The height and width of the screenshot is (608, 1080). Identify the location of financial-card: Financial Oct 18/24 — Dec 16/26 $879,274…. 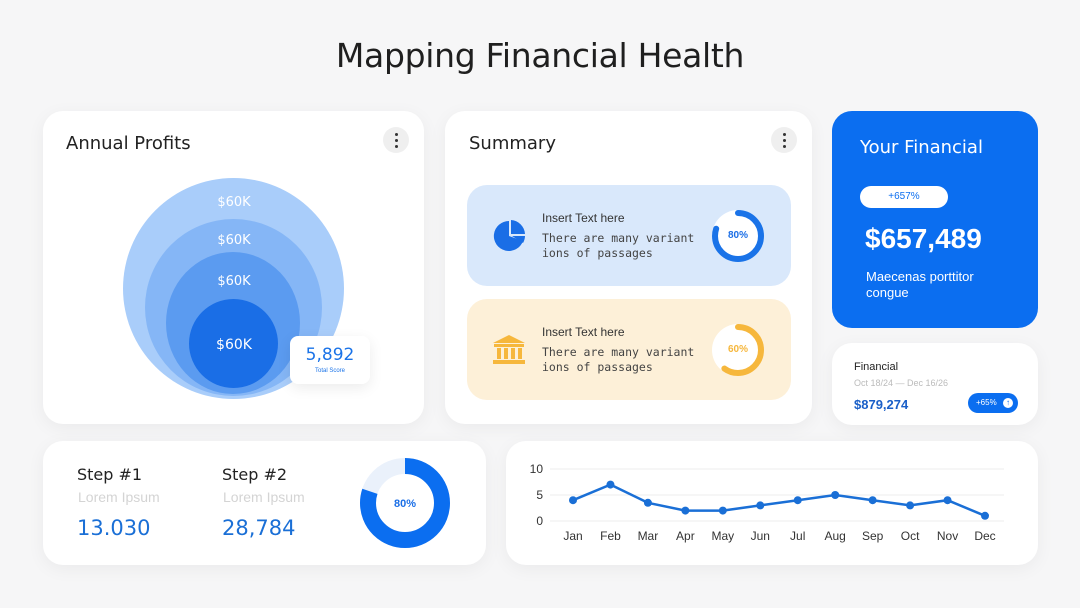
(935, 384).